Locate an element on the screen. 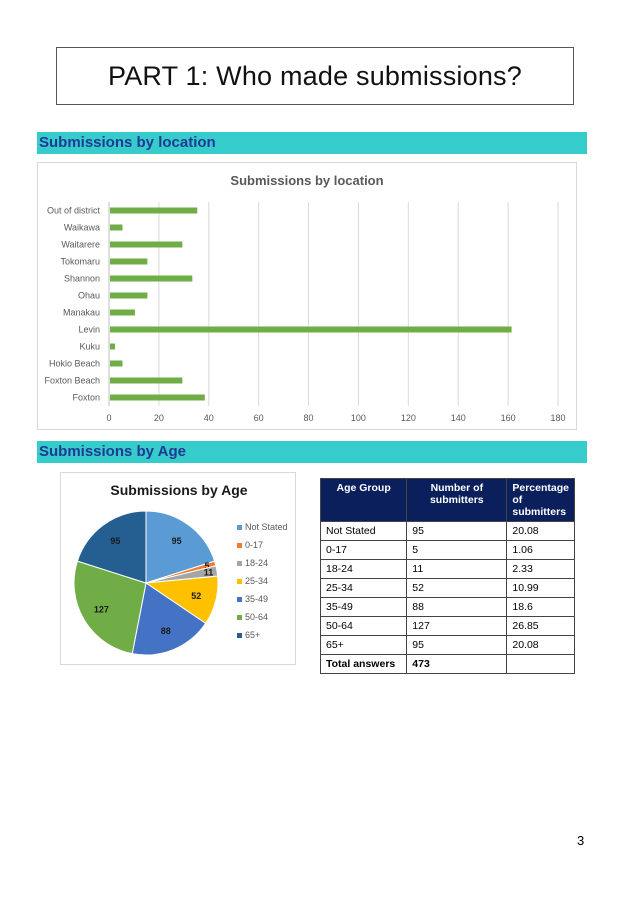 This screenshot has height=901, width=637. legend-label: 65+ is located at coordinates (252, 635).